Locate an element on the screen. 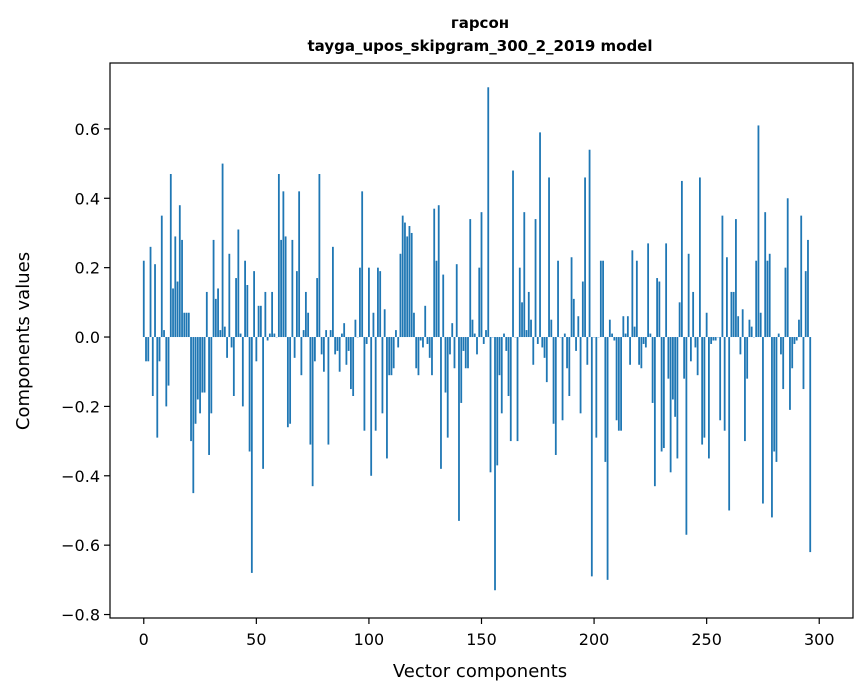  y-tick-label: 0.0 is located at coordinates (87, 337).